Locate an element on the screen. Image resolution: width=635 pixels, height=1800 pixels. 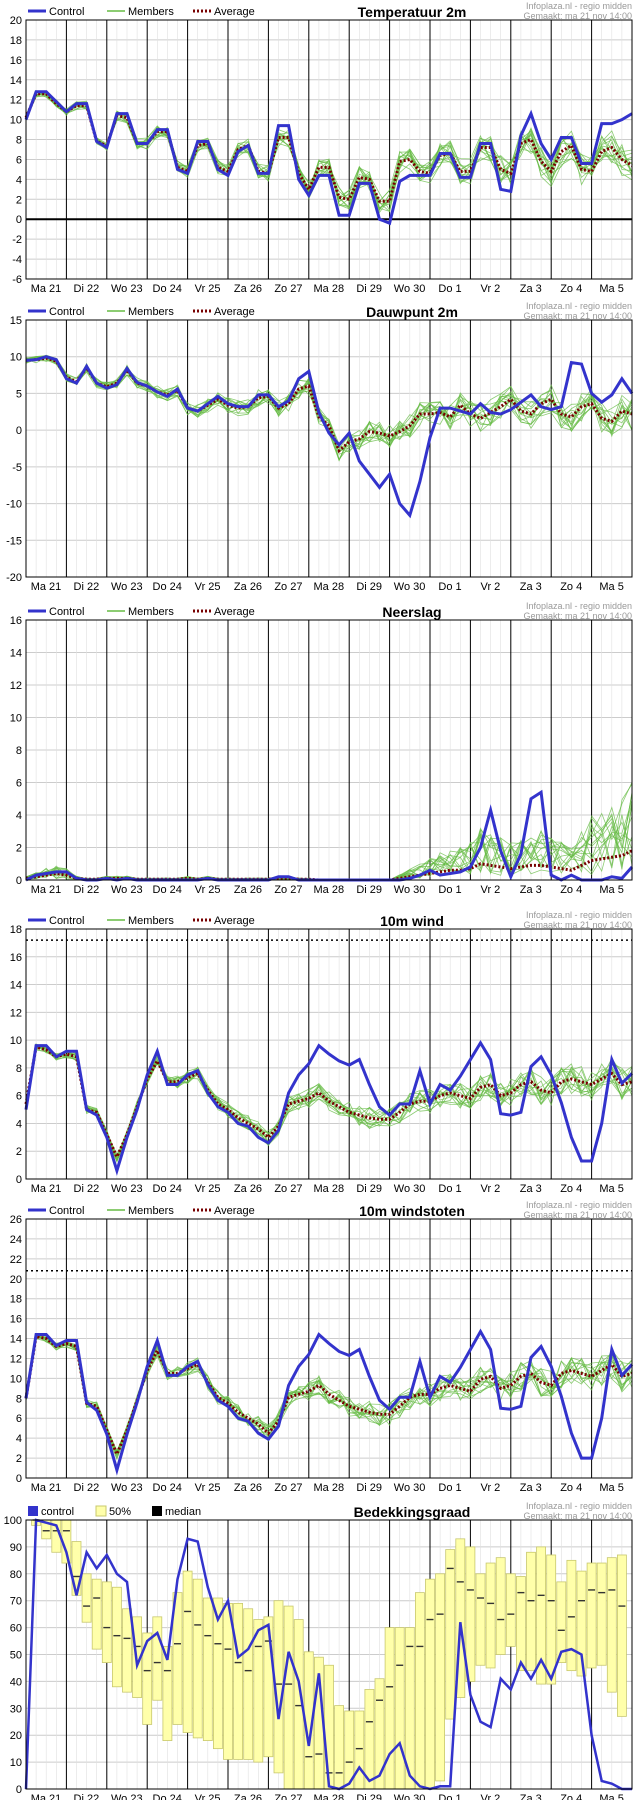
y-tick-label: 50 is located at coordinates (16, 1656).